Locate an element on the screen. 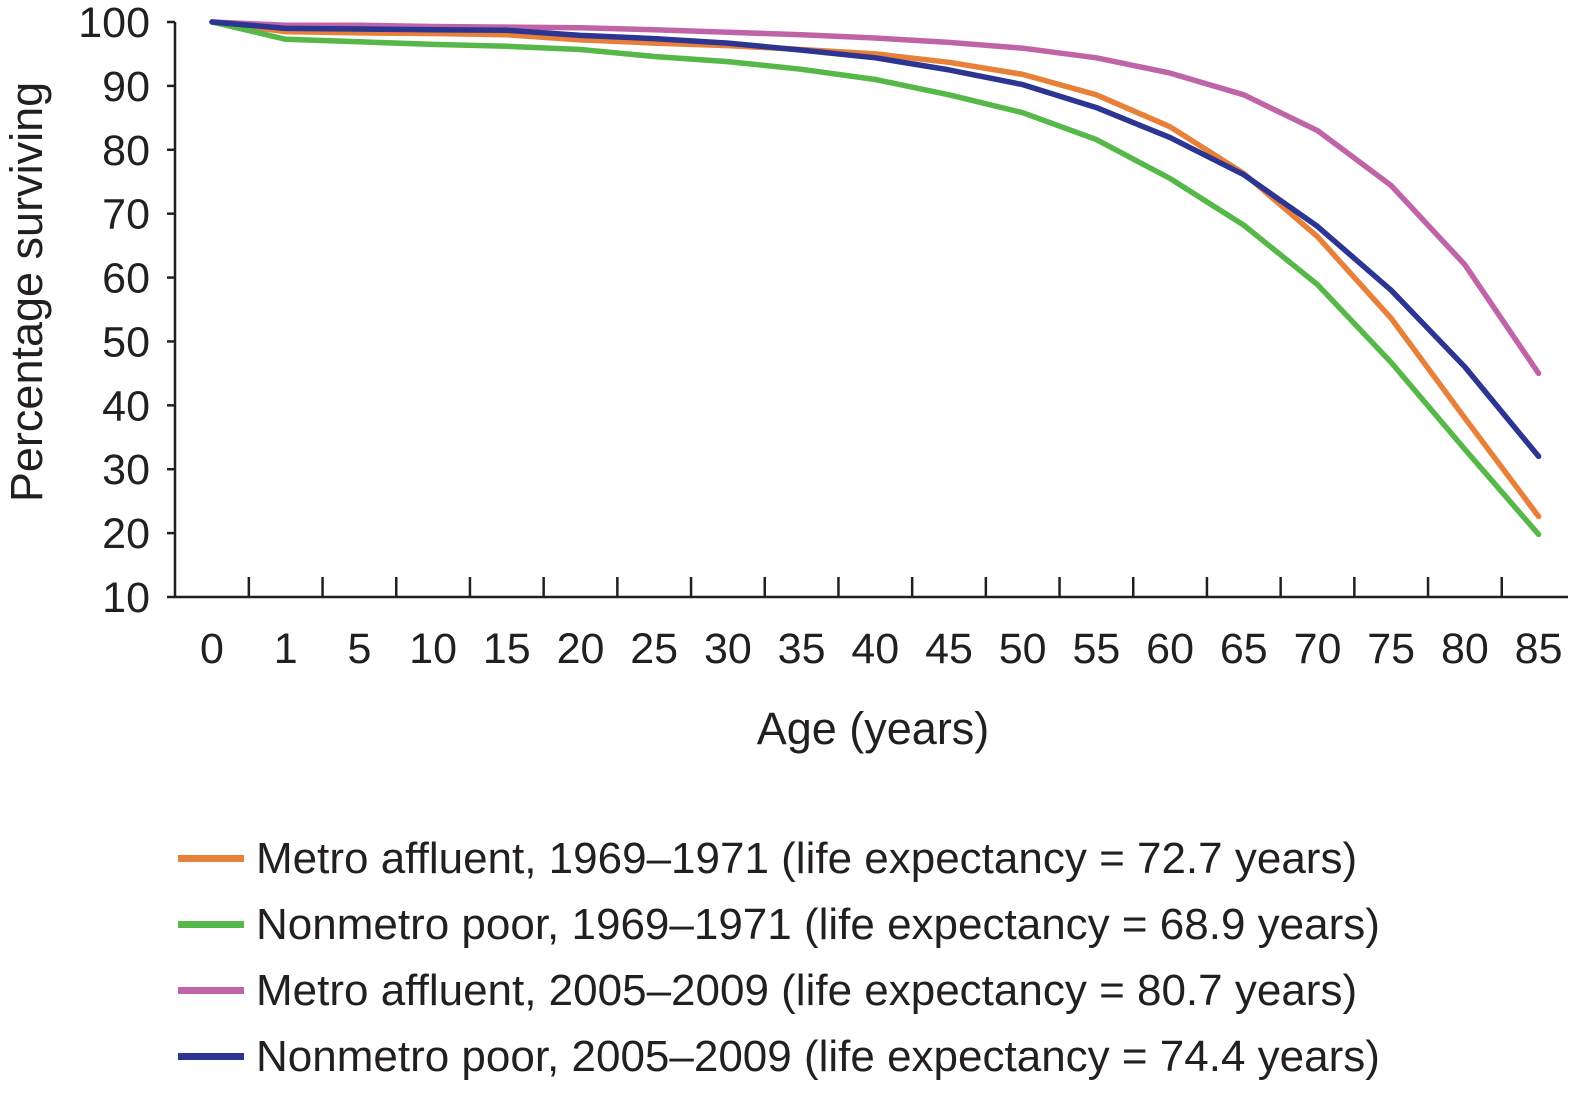 The height and width of the screenshot is (1120, 1586). x-axis-ticks: 0 1 5 10 15 20 25 30 35 40 45 50 55 60 65 70 75 80 85 is located at coordinates (881, 625).